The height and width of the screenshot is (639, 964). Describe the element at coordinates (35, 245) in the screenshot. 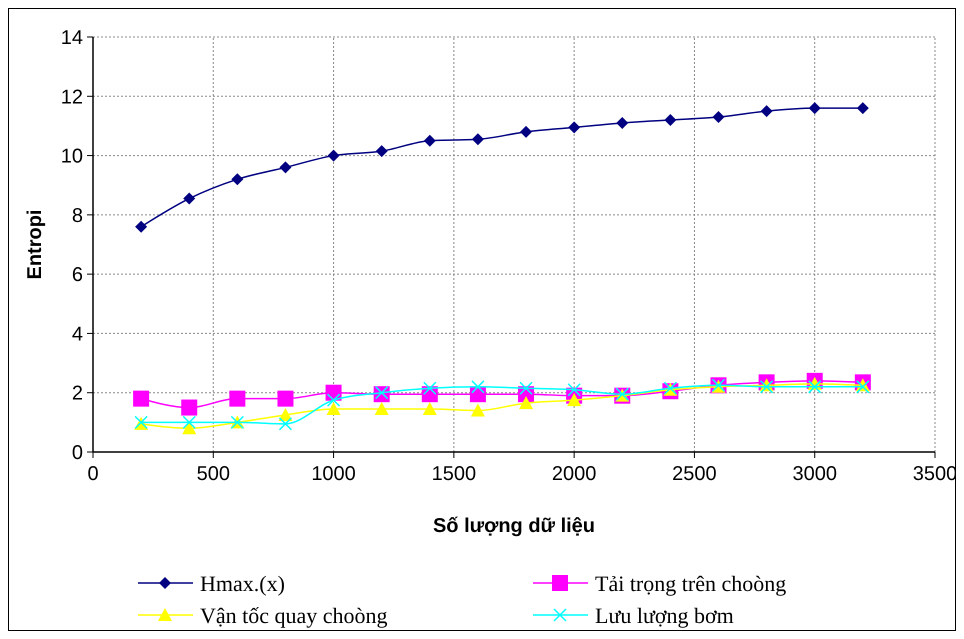

I see `y-axis-title: Entropi` at that location.